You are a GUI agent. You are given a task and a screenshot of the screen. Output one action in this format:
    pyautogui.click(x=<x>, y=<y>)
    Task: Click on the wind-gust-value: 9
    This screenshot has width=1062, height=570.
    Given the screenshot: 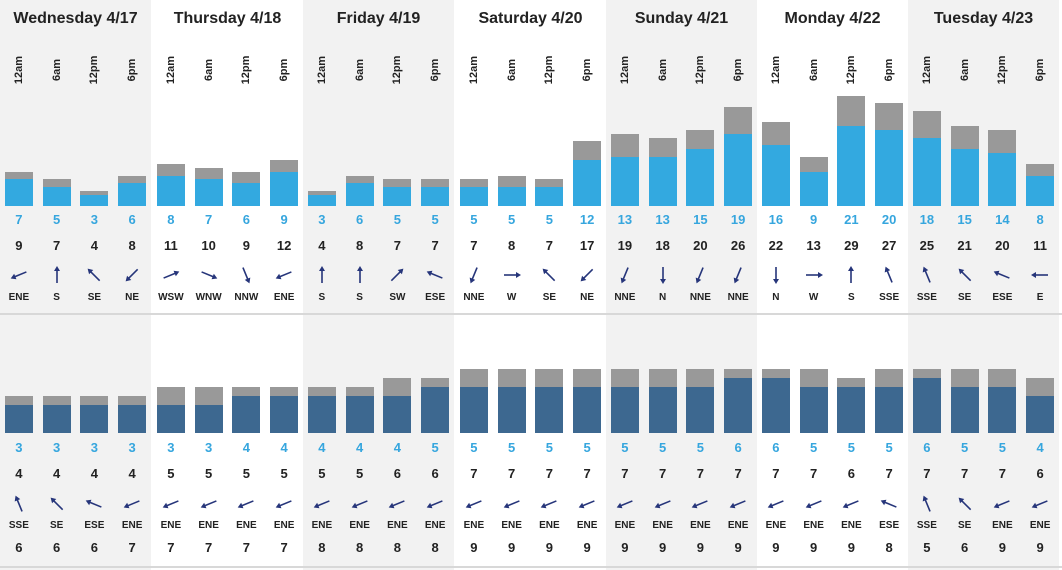 What is the action you would take?
    pyautogui.click(x=19, y=245)
    